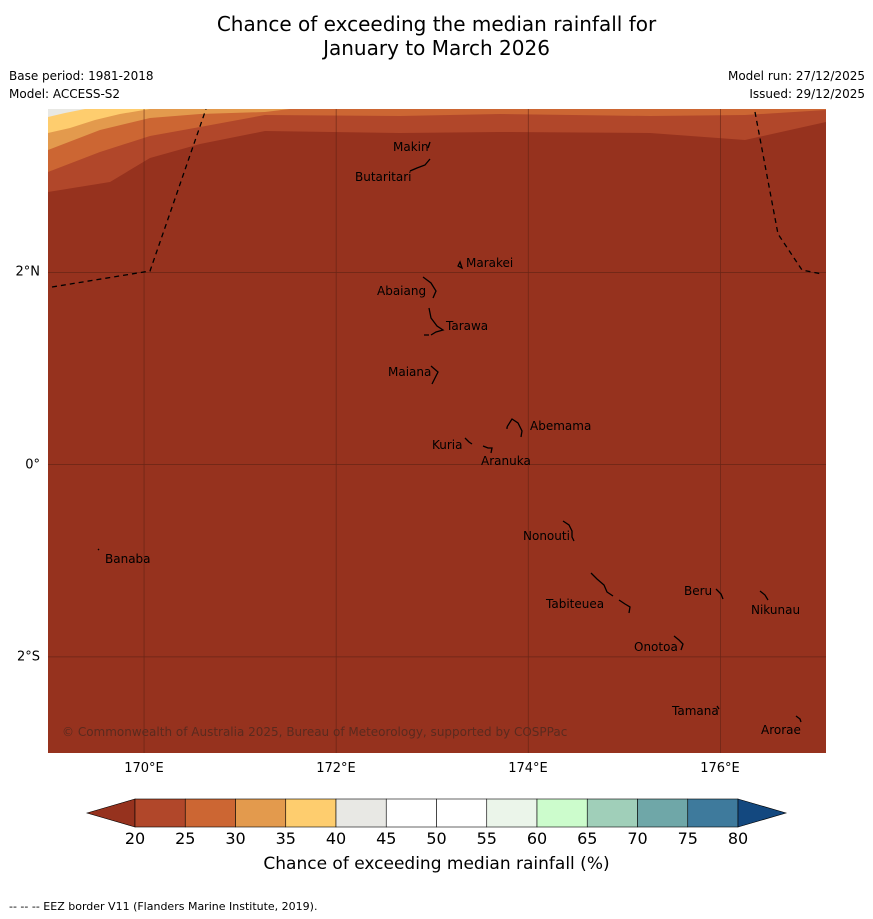 This screenshot has height=919, width=873. Describe the element at coordinates (798, 719) in the screenshot. I see `atoll-arorae` at that location.